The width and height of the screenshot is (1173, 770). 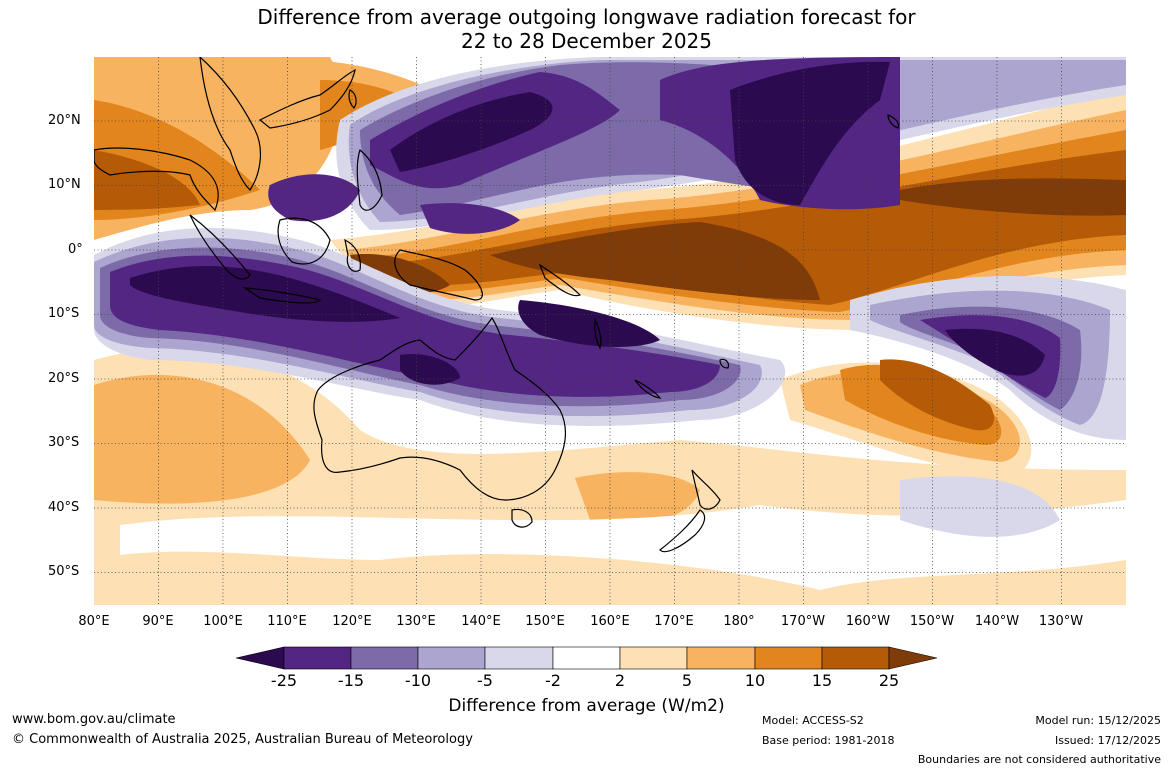 I want to click on website-link: www.bom.gov.au/climate, so click(x=94, y=719).